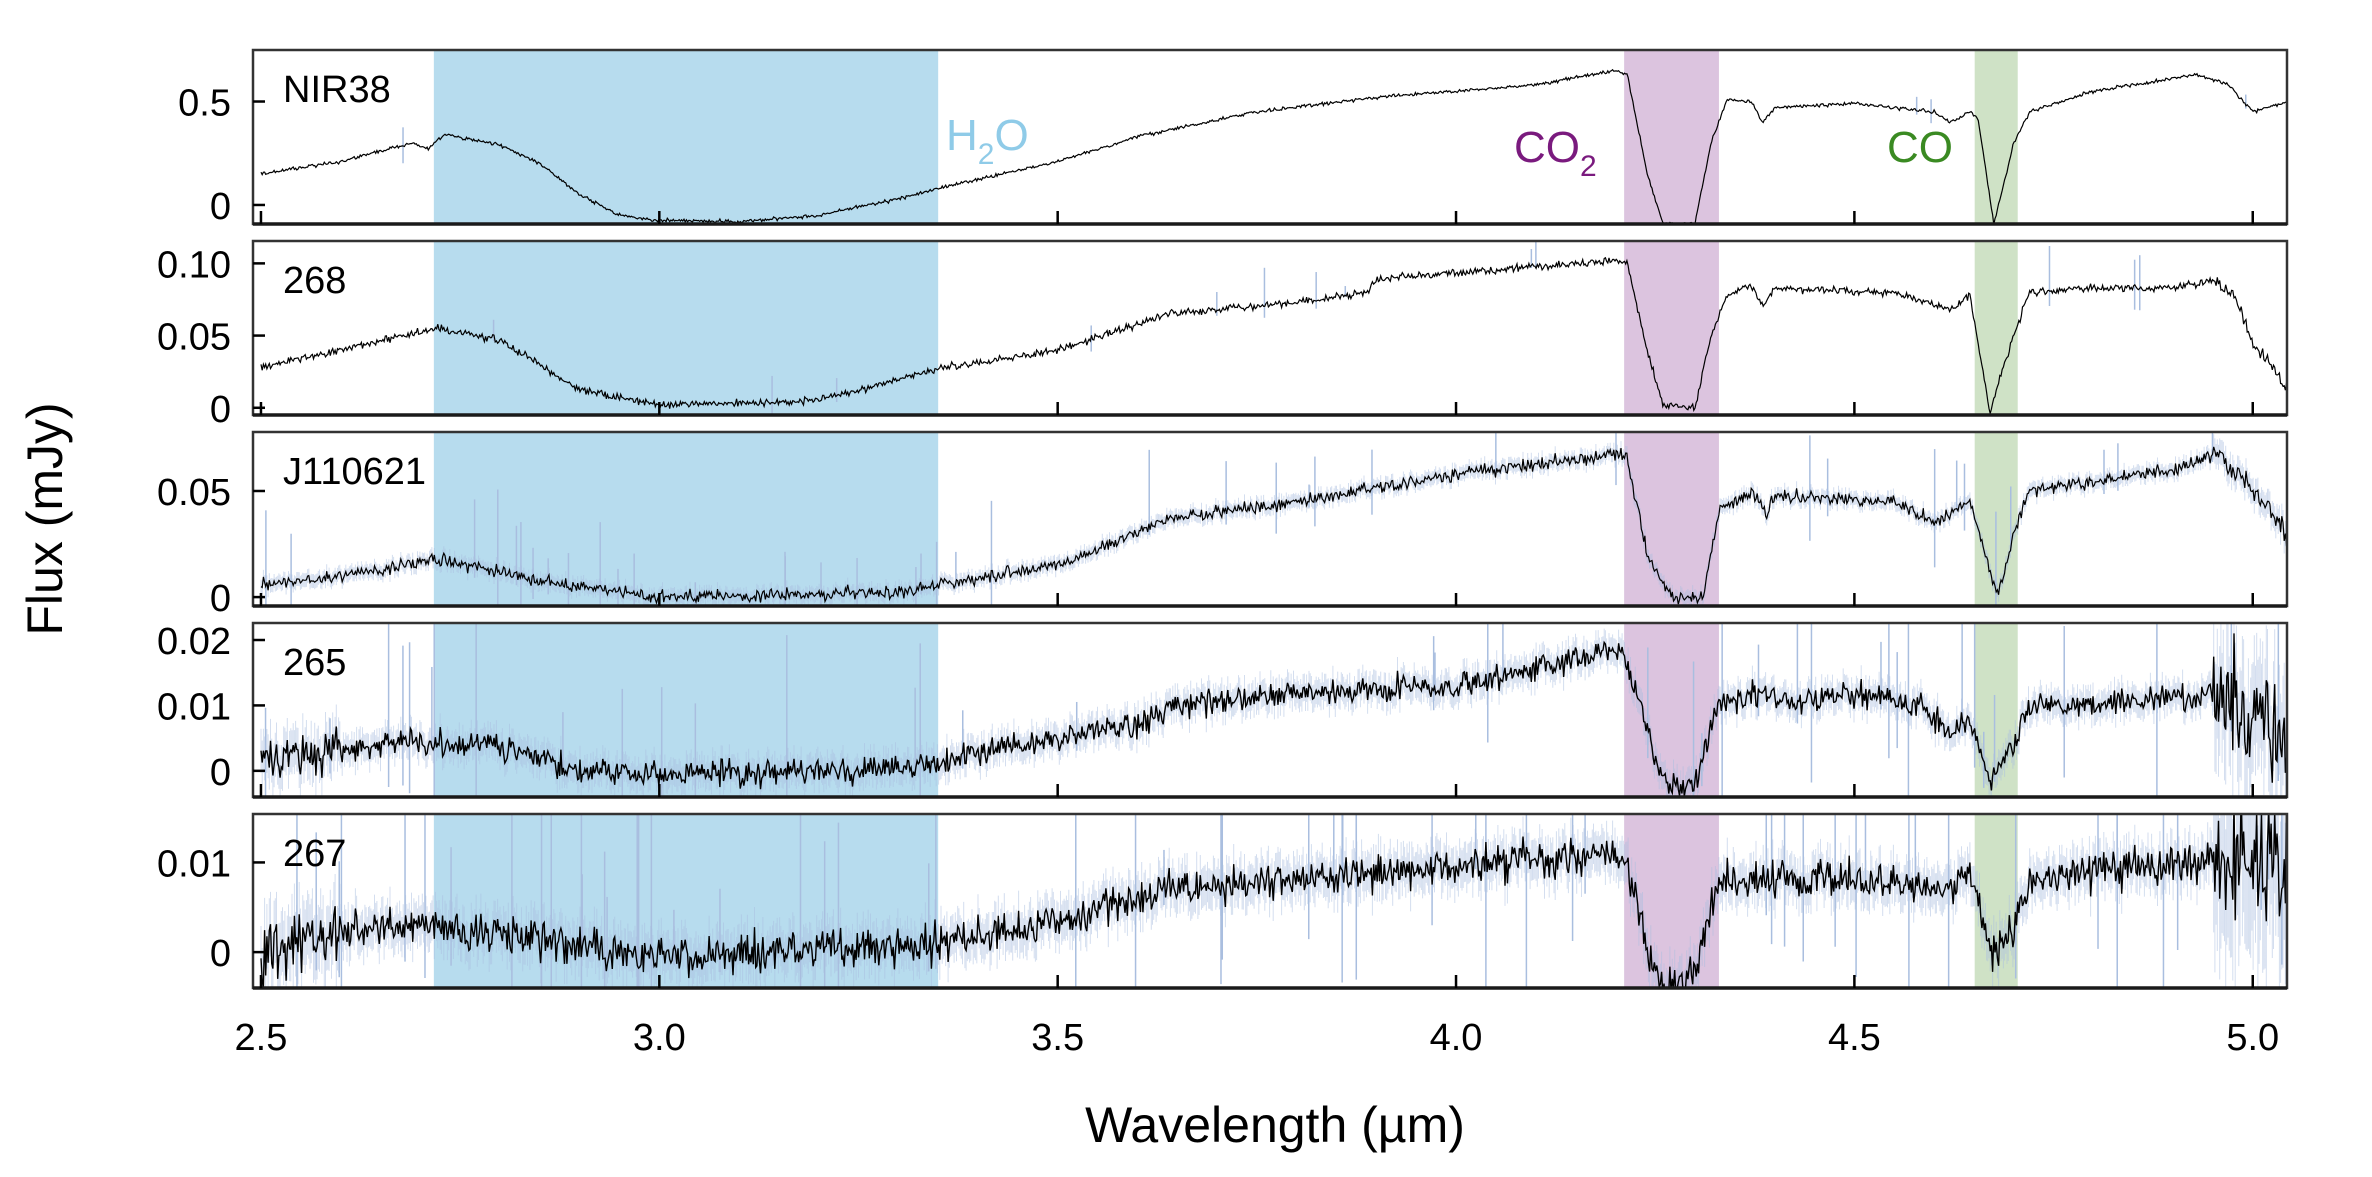 Image resolution: width=2372 pixels, height=1177 pixels. What do you see at coordinates (962, 135) in the screenshot?
I see `band-label-main: H` at bounding box center [962, 135].